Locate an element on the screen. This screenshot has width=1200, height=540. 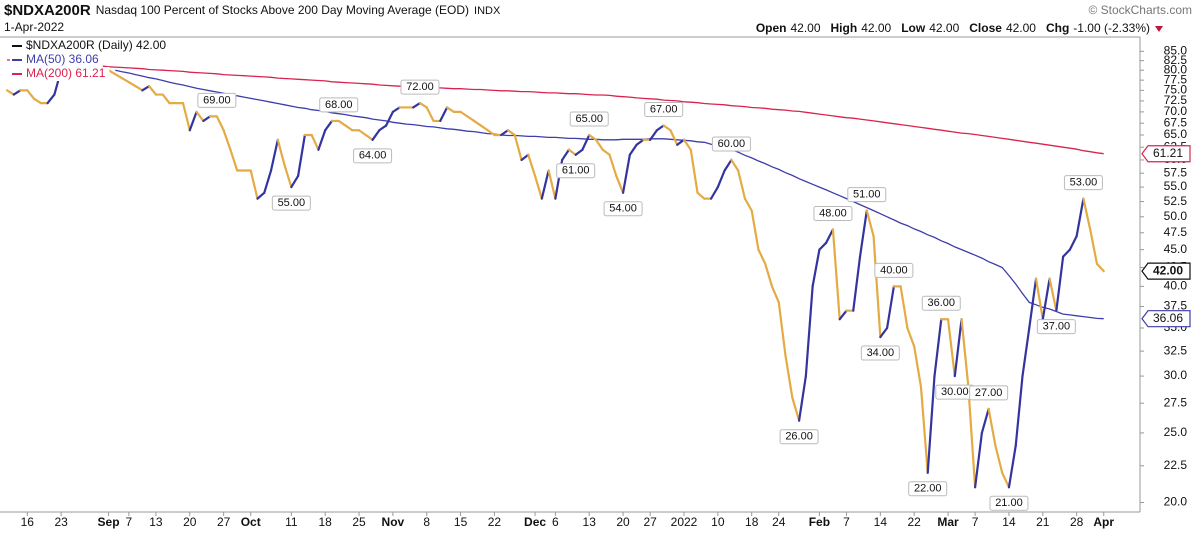
value-label: 65.00 is located at coordinates (589, 119).